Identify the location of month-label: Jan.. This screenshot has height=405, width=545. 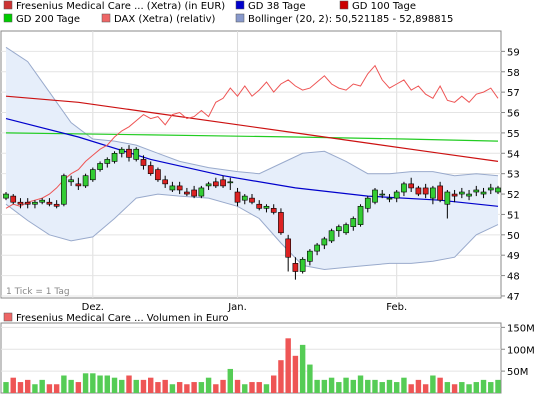
(237, 307).